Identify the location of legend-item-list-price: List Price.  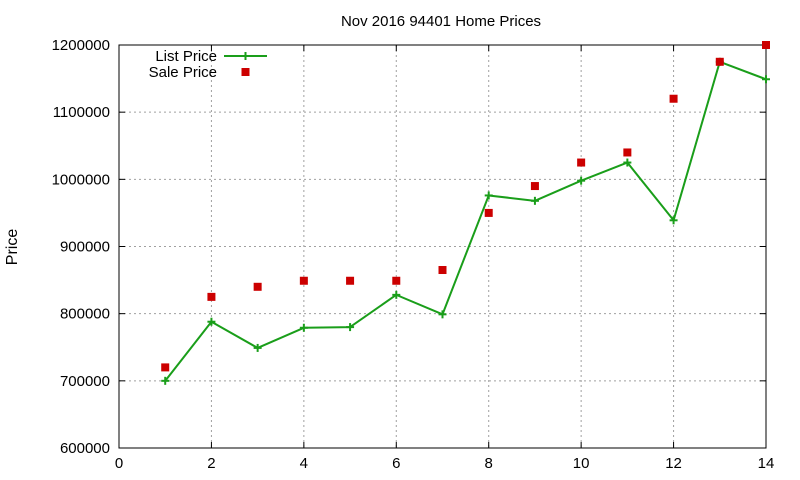
(211, 56).